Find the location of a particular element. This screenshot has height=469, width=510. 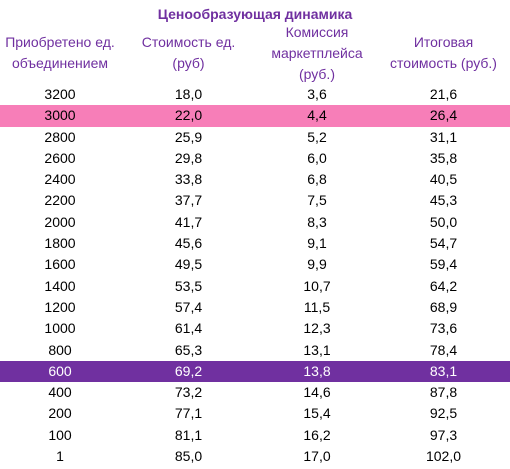

cell-total: 50,0 is located at coordinates (443, 221).